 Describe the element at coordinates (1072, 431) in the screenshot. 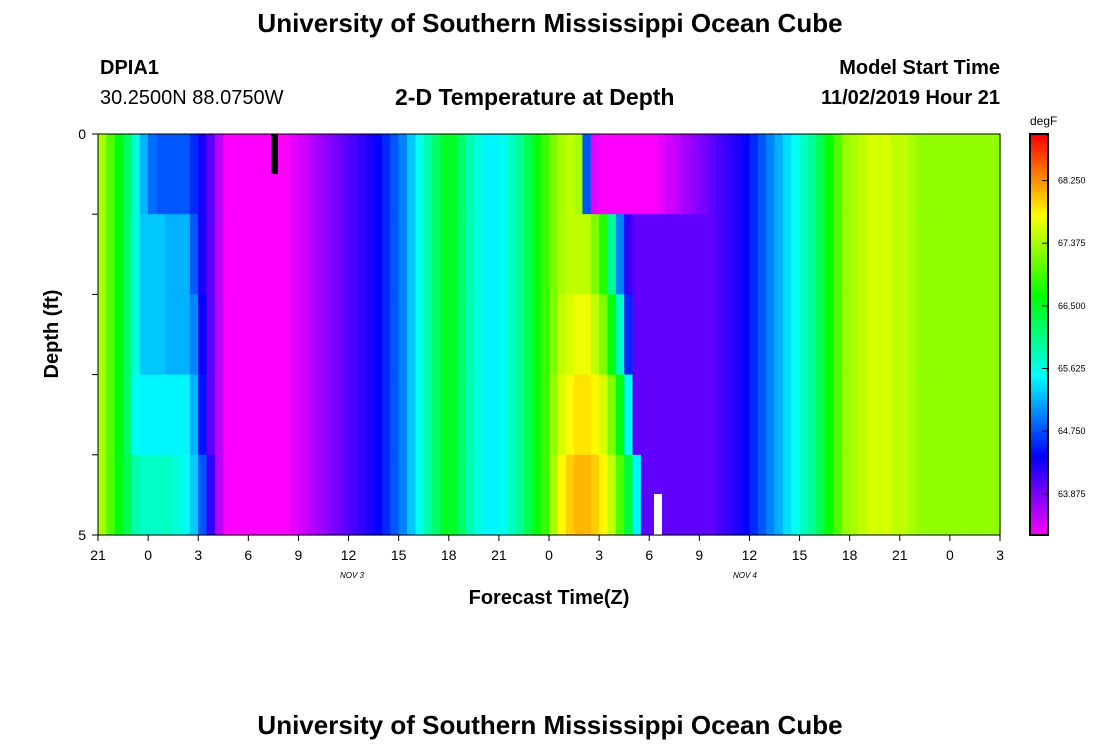

I see `colorbar-tick-label: 64.750` at that location.